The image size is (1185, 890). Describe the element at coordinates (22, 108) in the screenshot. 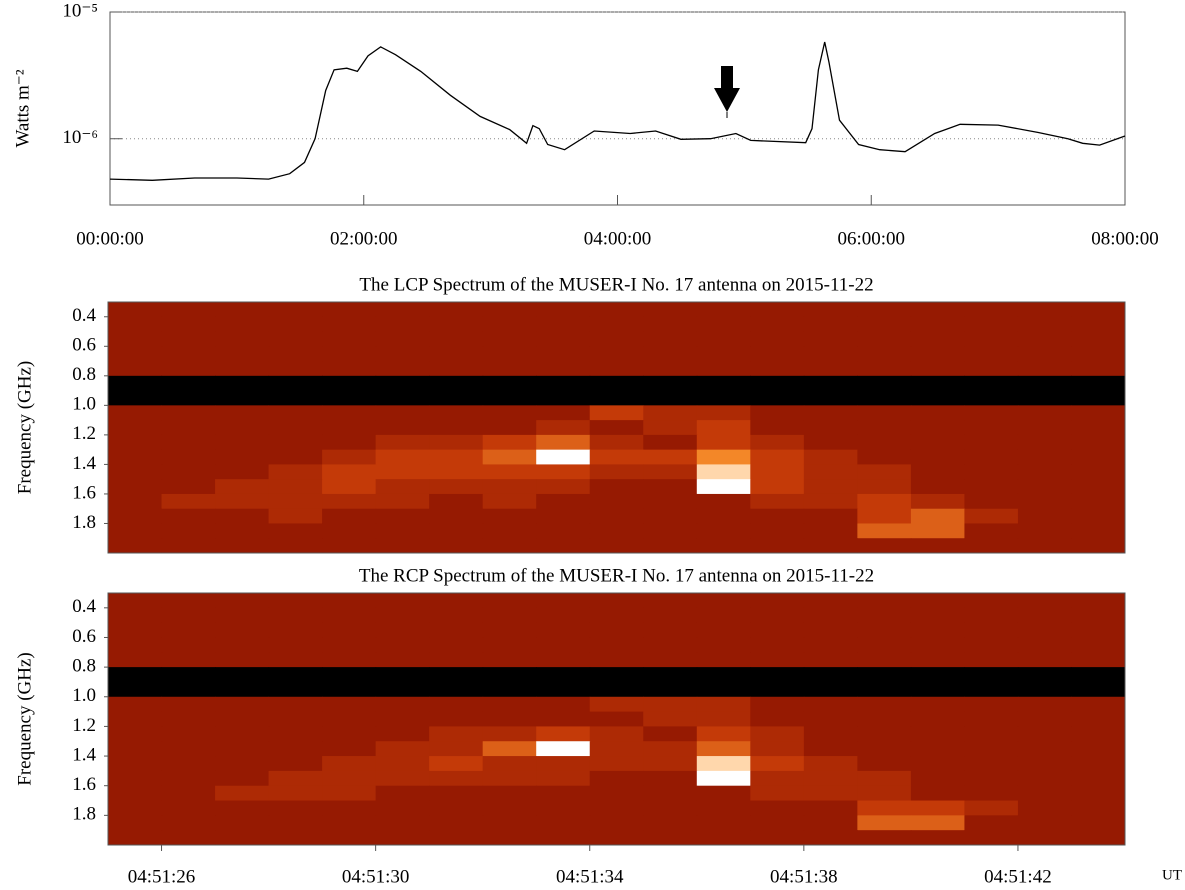

I see `y-axis-label: Watts m⁻²` at that location.